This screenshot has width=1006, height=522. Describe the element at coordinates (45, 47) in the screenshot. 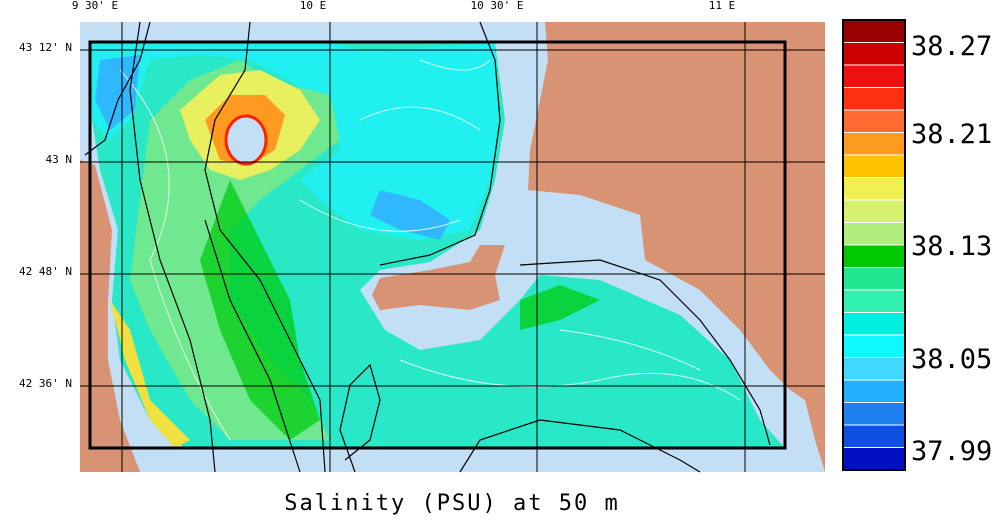

I see `latitude-label: 43 12' N` at that location.